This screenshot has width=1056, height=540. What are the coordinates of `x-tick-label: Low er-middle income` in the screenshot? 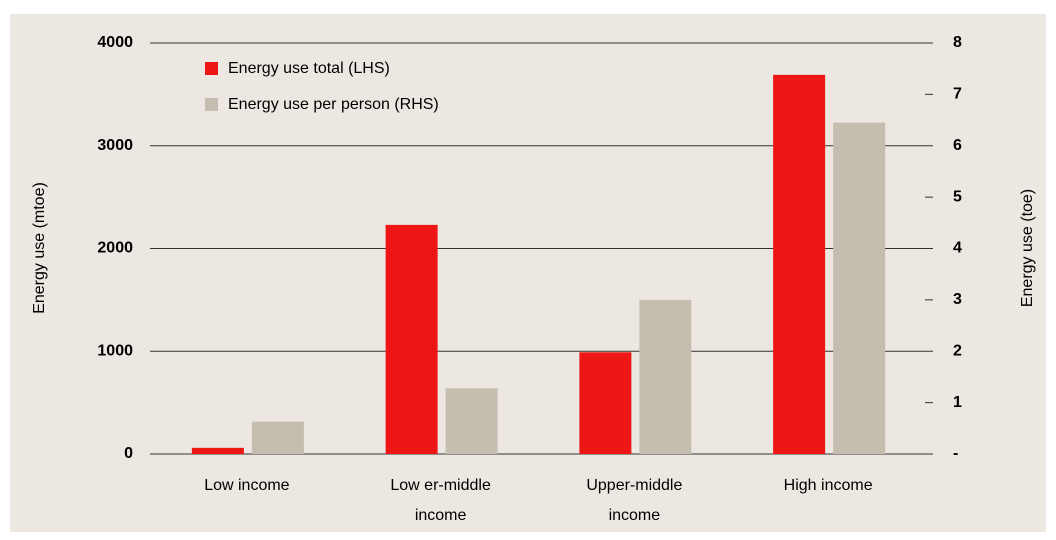 It's located at (440, 500).